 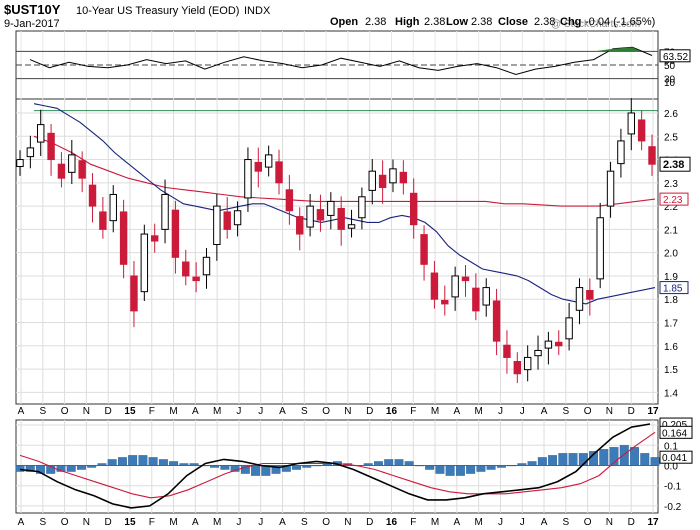 What do you see at coordinates (671, 277) in the screenshot?
I see `price-y-tick-label: 1.9` at bounding box center [671, 277].